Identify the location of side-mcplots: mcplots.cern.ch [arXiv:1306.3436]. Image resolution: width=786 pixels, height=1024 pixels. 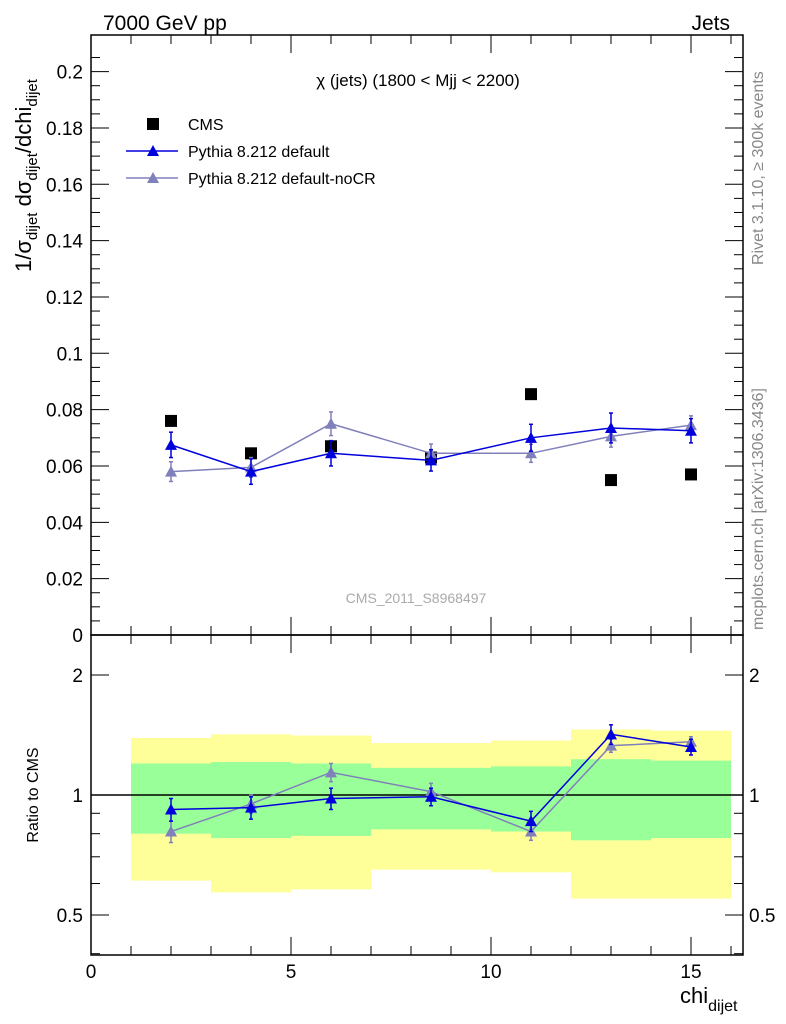
(758, 509).